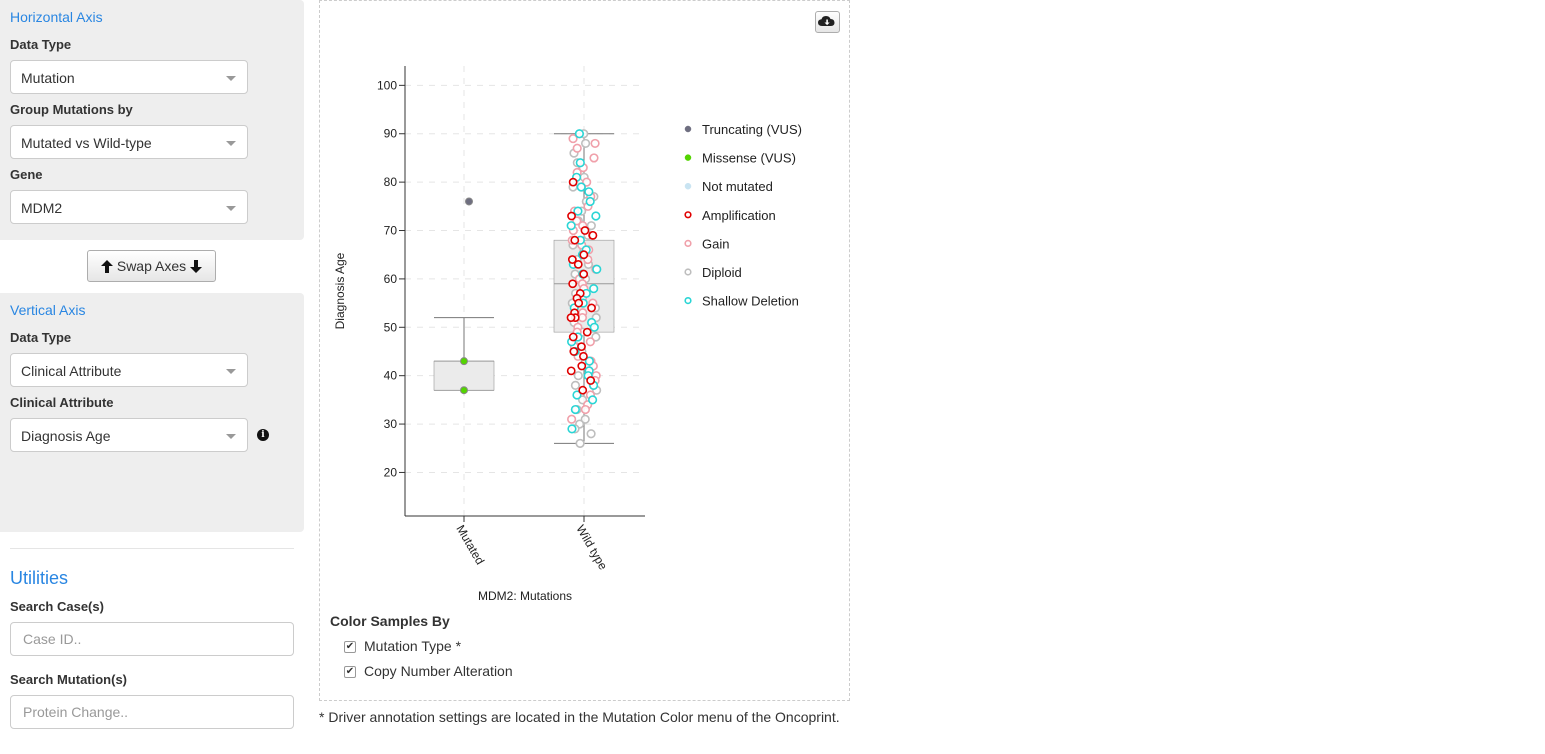  Describe the element at coordinates (752, 129) in the screenshot. I see `legend-label: Truncating (VUS)` at that location.